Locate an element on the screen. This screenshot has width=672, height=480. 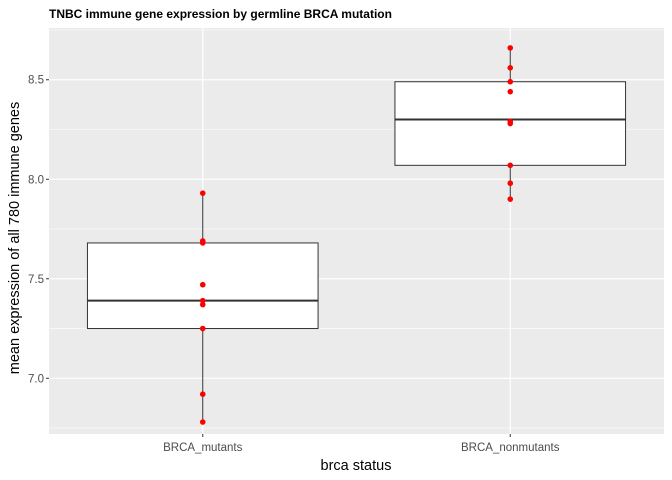
y-tick-label: 7.5 is located at coordinates (36, 280).